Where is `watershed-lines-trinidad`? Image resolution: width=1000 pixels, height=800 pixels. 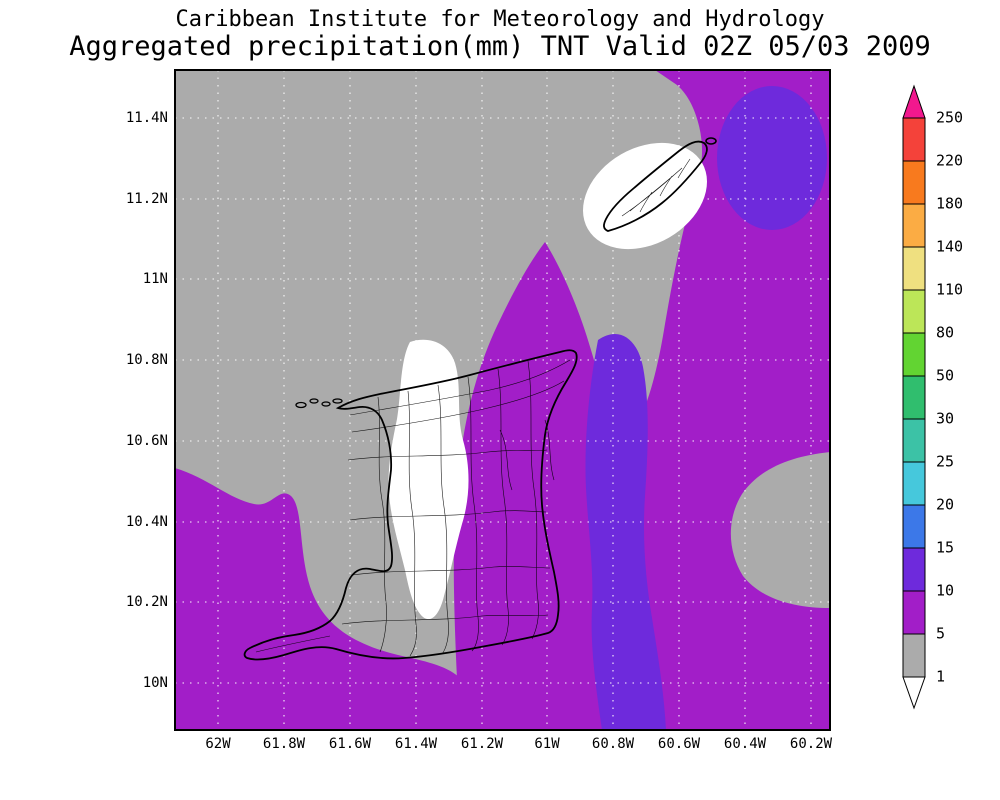 watershed-lines-trinidad is located at coordinates (413, 508).